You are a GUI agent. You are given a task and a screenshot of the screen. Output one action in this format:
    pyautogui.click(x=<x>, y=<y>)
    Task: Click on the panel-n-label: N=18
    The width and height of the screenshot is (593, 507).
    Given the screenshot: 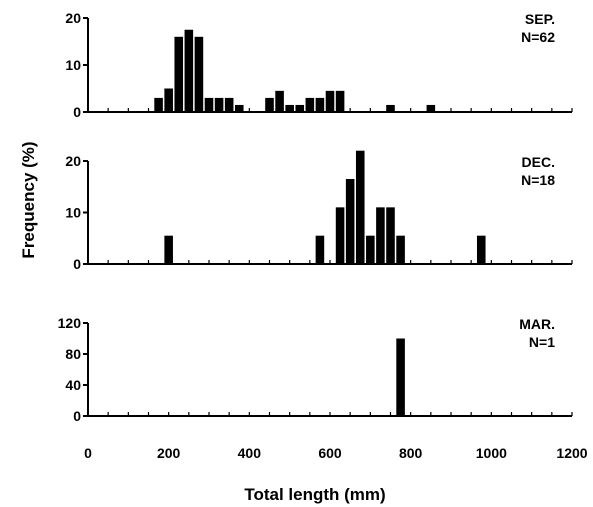 What is the action you would take?
    pyautogui.click(x=538, y=180)
    